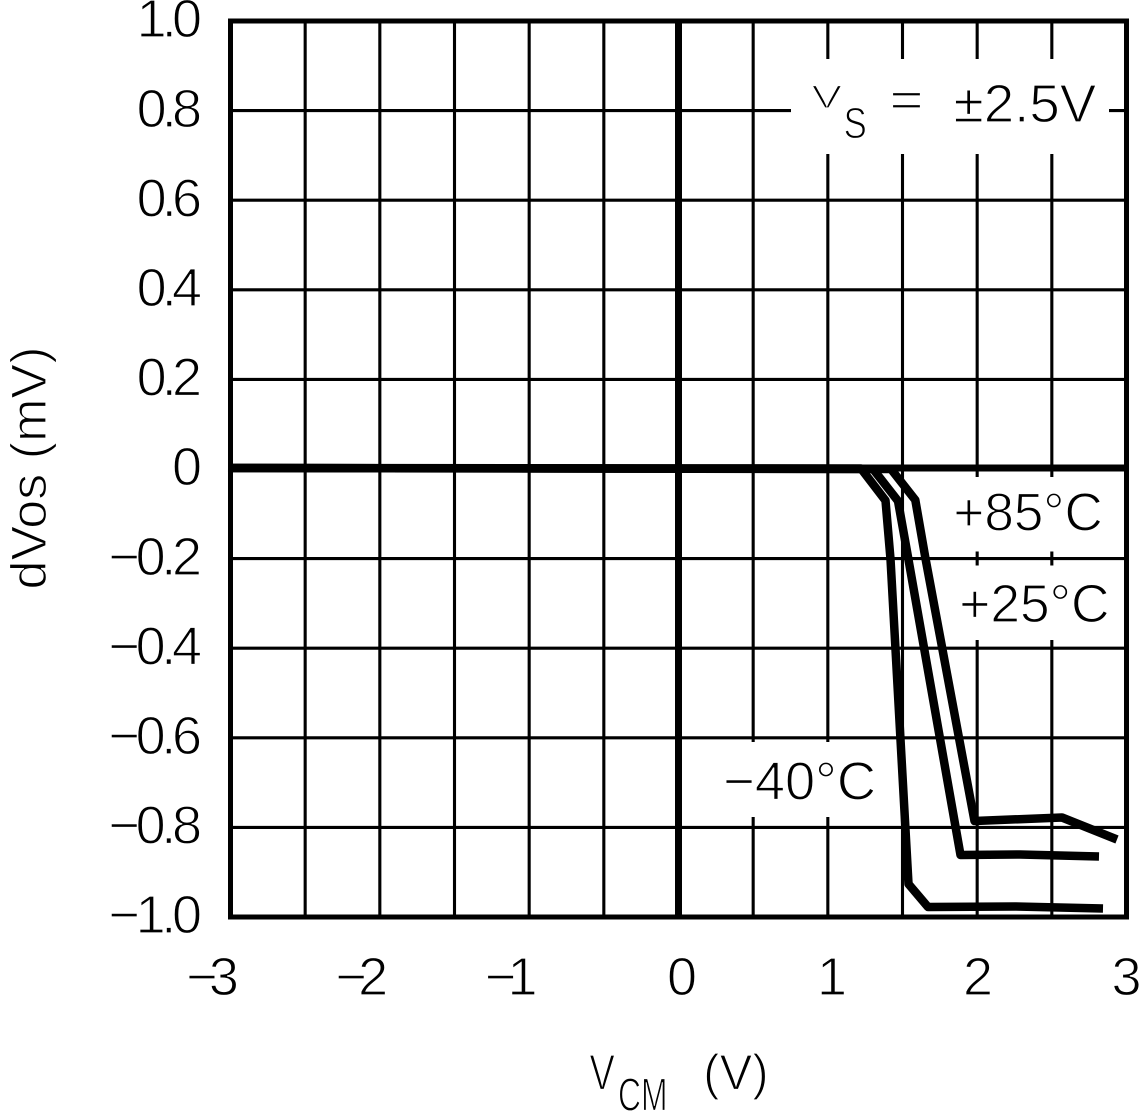 Image resolution: width=1139 pixels, height=1112 pixels. What do you see at coordinates (511, 977) in the screenshot?
I see `svg-text: −1` at bounding box center [511, 977].